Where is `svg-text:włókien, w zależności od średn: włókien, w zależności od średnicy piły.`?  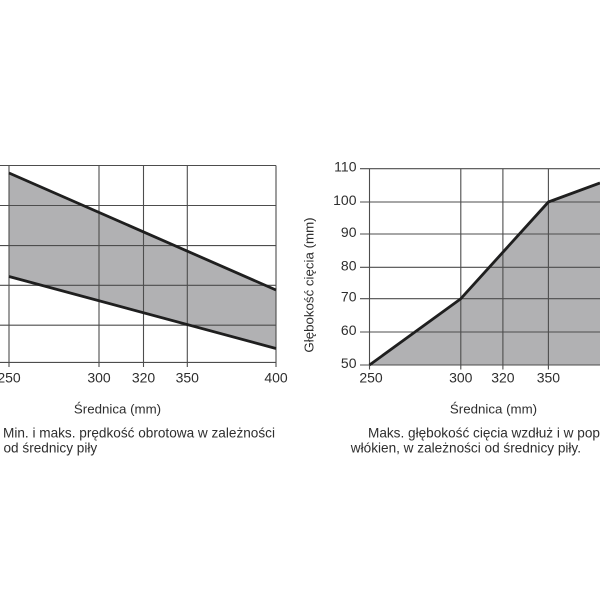 svg-text:włókien, w zależności od średn: włókien, w zależności od średnicy piły. is located at coordinates (465, 448).